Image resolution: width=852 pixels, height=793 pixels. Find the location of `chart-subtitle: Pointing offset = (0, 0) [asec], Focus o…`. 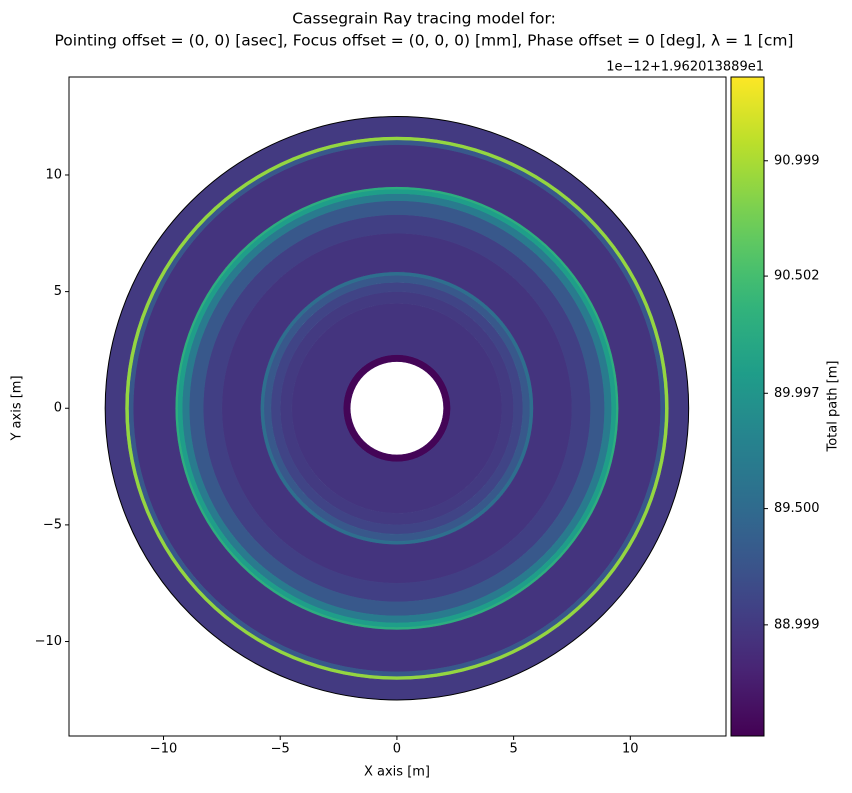

chart-subtitle: Pointing offset = (0, 0) [asec], Focus o… is located at coordinates (424, 41).